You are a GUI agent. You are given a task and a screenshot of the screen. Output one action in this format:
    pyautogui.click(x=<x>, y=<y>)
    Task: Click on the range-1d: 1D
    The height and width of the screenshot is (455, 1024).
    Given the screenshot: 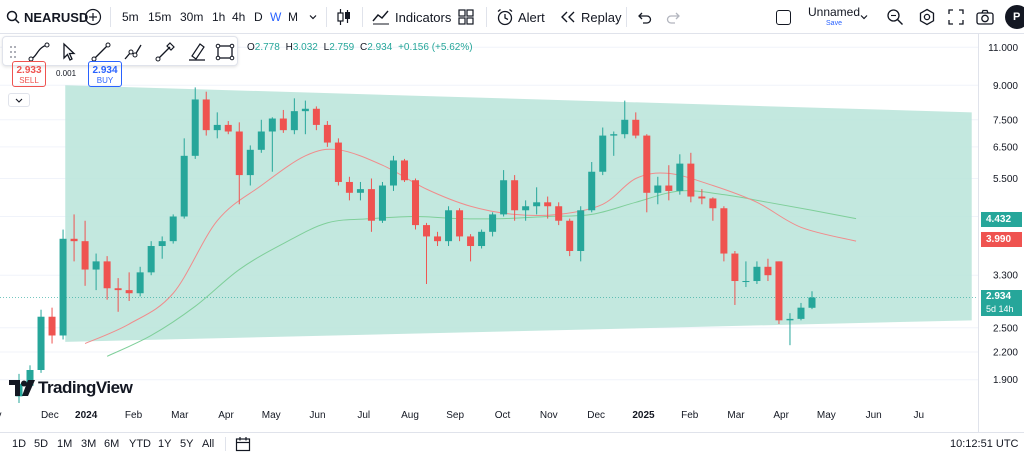 What is the action you would take?
    pyautogui.click(x=19, y=444)
    